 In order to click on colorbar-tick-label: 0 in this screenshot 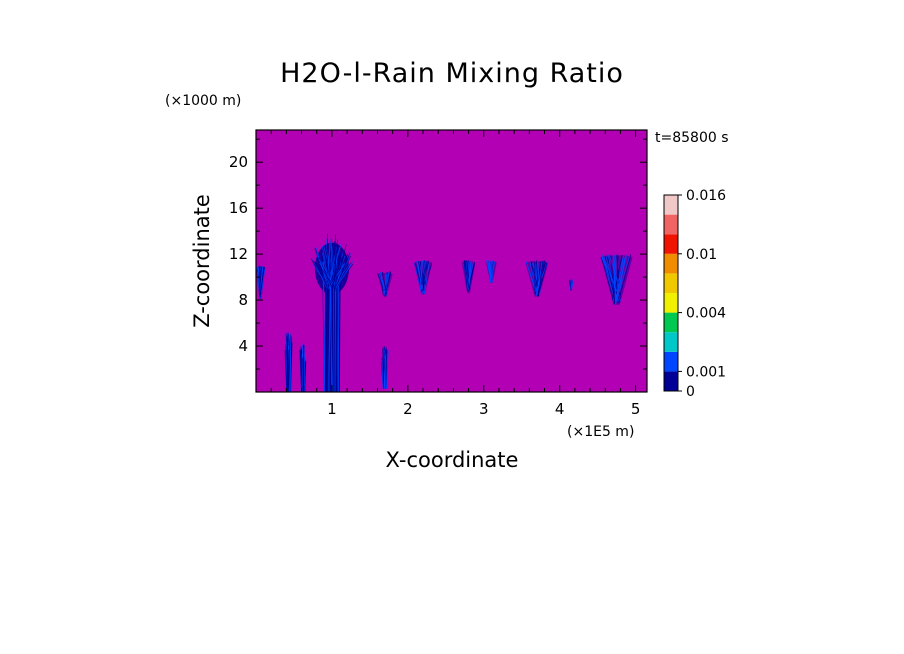, I will do `click(690, 392)`.